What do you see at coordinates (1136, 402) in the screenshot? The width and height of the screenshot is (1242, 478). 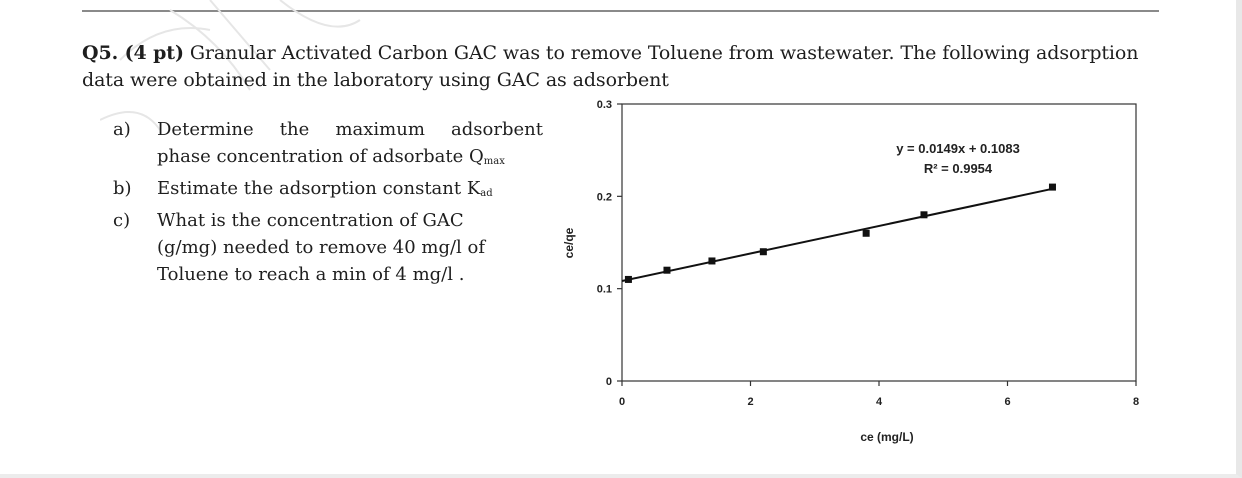 I see `x-tick-label-4: 8` at bounding box center [1136, 402].